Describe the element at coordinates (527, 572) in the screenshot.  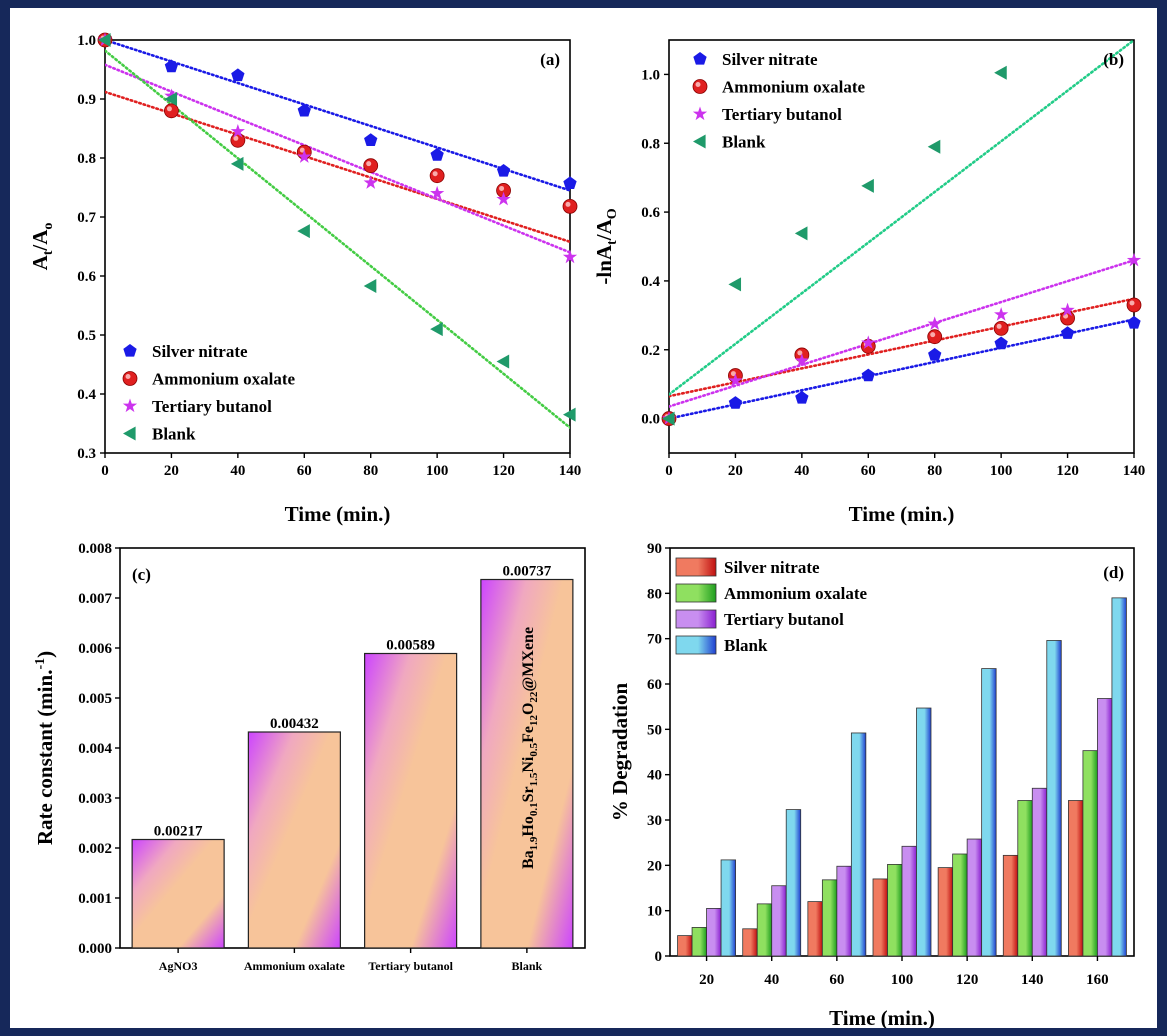
I see `bar-value-label: 0.00737` at that location.